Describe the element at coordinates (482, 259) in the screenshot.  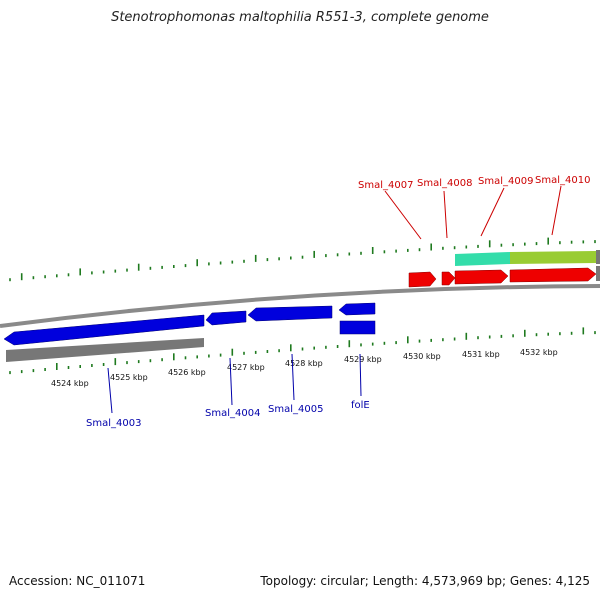
I see `forward-gene-bar` at that location.